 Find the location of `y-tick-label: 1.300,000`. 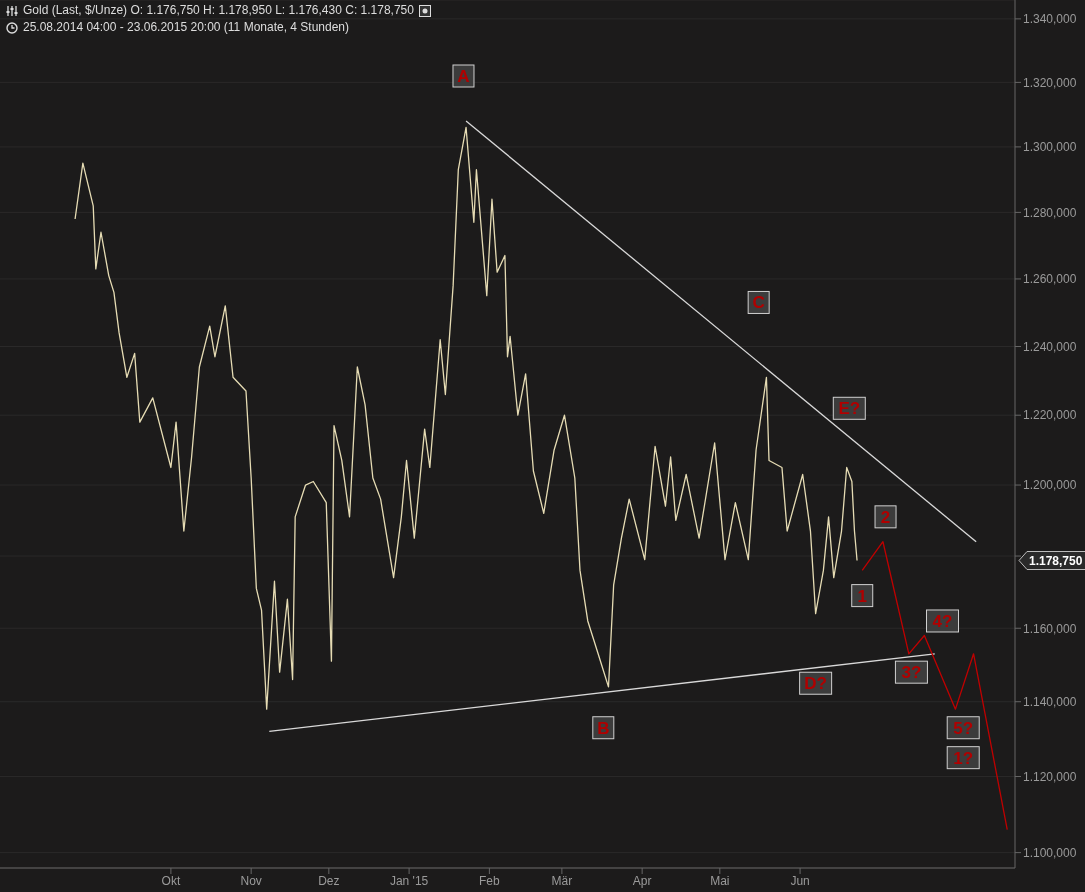

y-tick-label: 1.300,000 is located at coordinates (1050, 147).